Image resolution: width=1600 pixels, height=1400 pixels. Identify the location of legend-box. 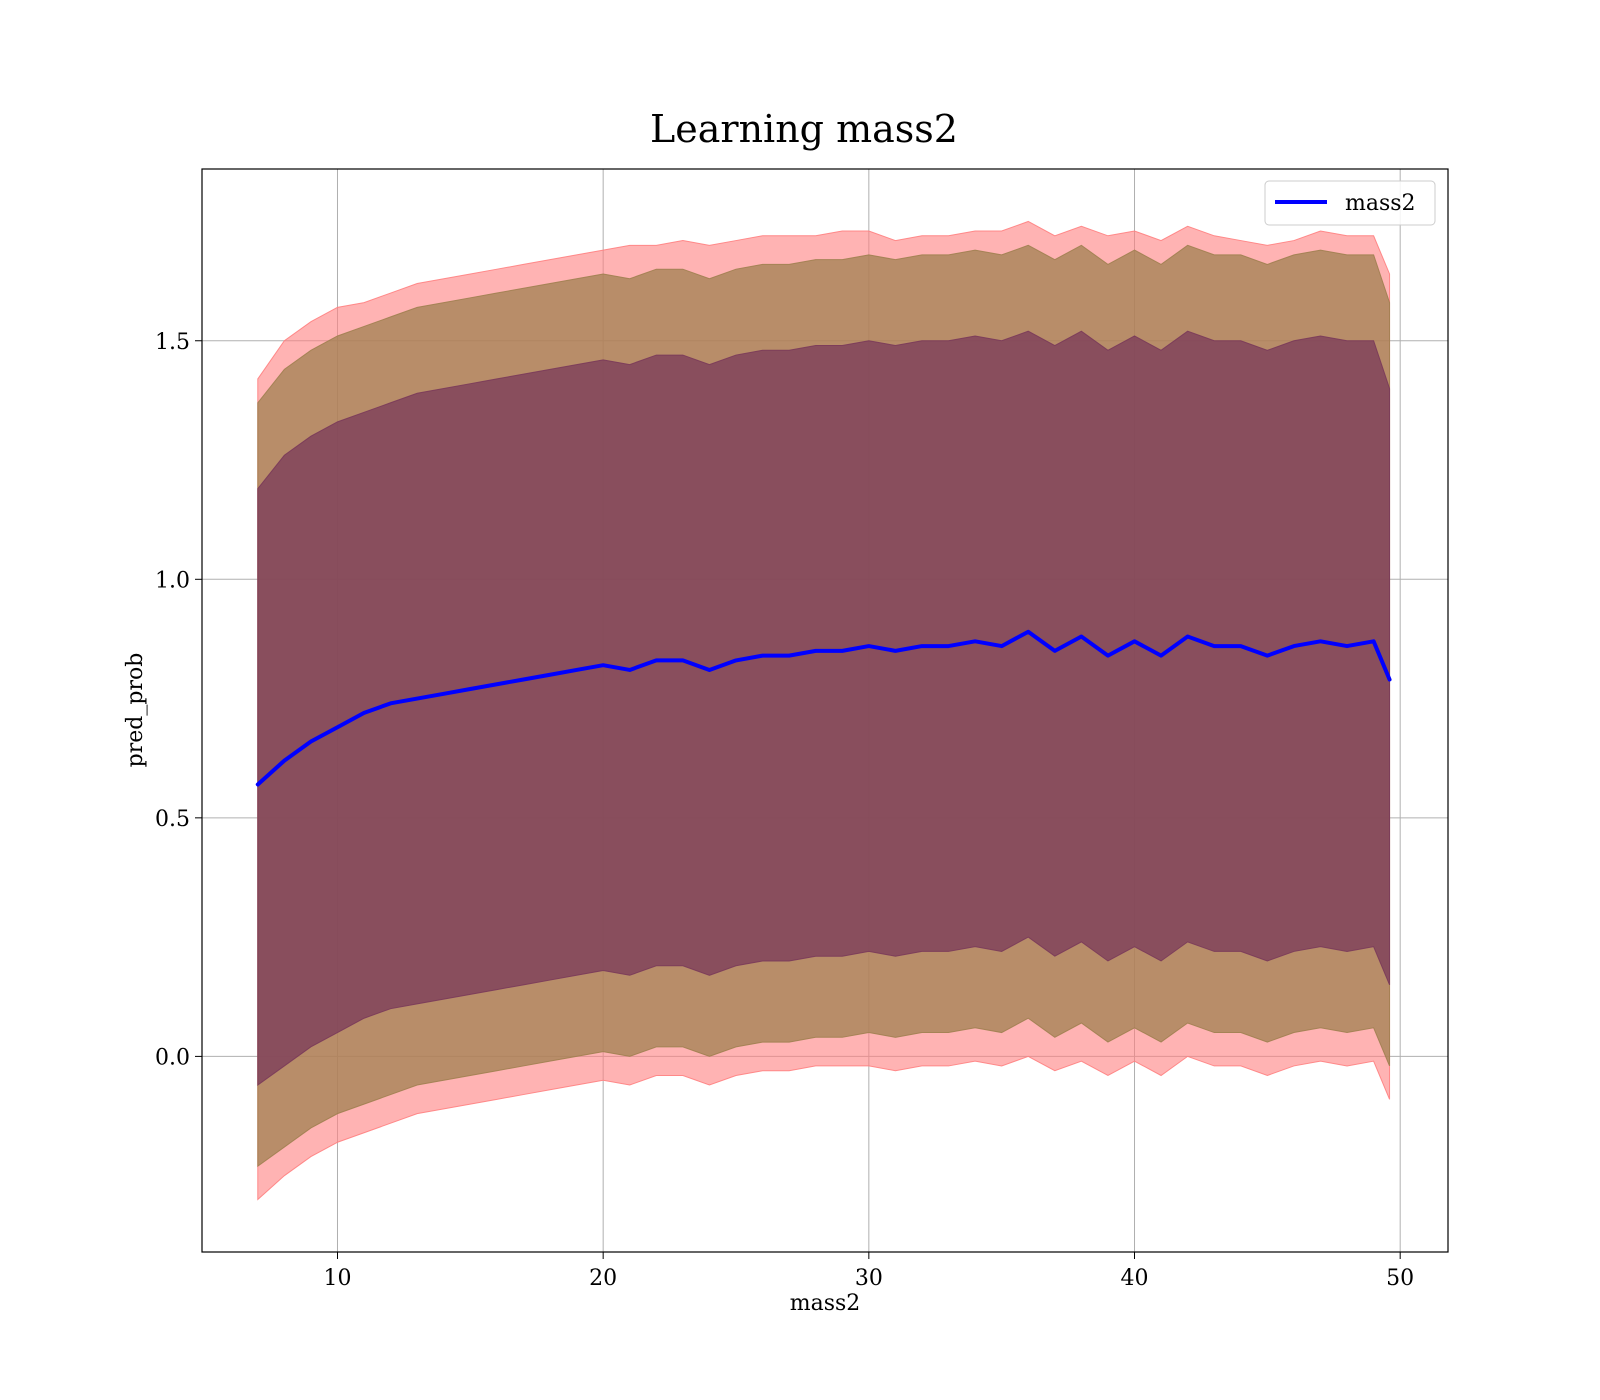
(1350, 203).